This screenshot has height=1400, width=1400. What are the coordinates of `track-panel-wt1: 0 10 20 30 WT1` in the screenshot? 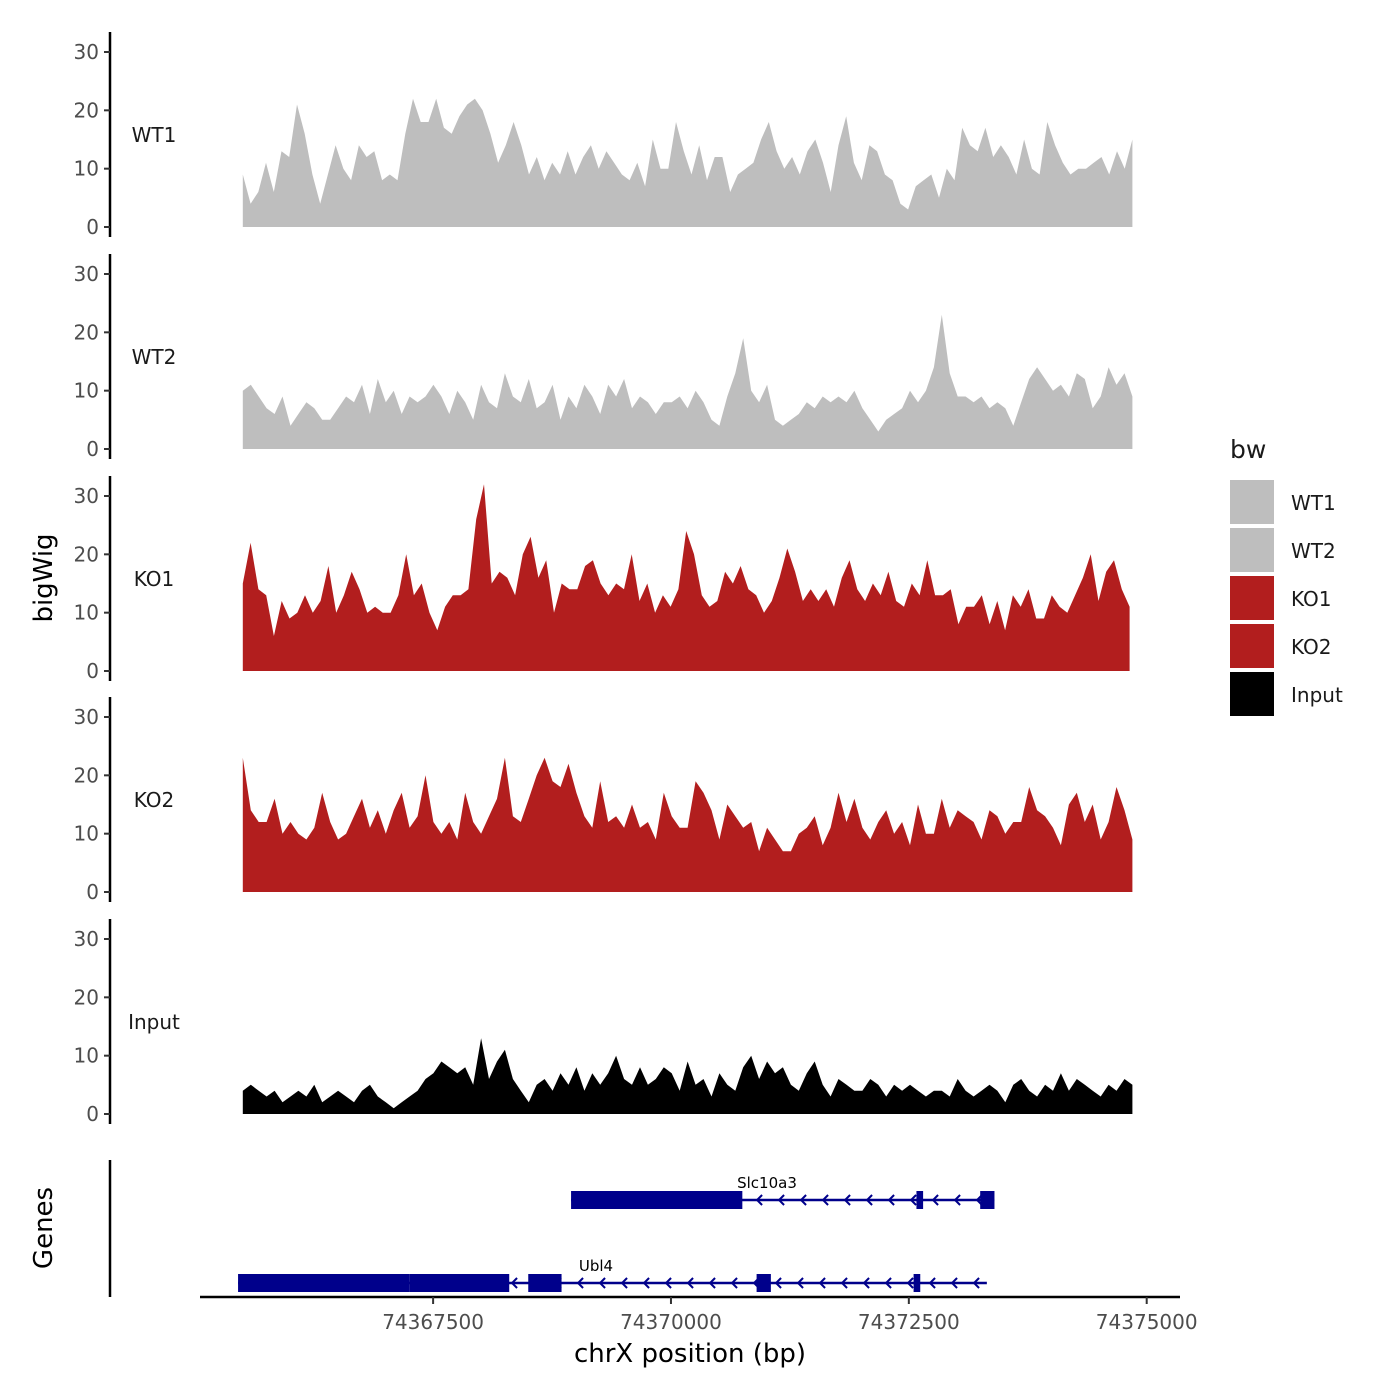 It's located at (603, 135).